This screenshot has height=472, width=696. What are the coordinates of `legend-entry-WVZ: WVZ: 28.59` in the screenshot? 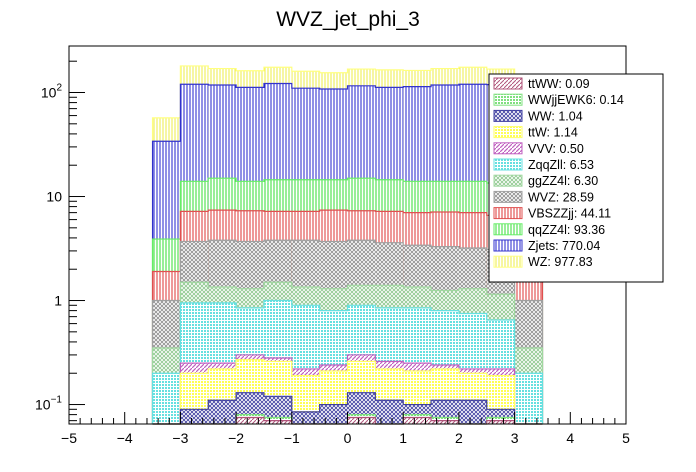 It's located at (543, 197).